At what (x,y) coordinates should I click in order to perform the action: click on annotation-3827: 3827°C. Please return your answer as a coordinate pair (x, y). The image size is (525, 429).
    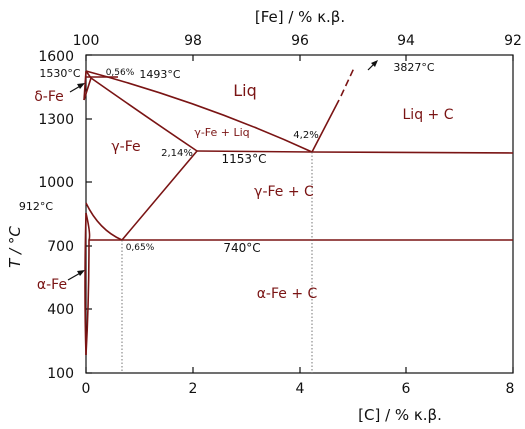
    Looking at the image, I should click on (413, 67).